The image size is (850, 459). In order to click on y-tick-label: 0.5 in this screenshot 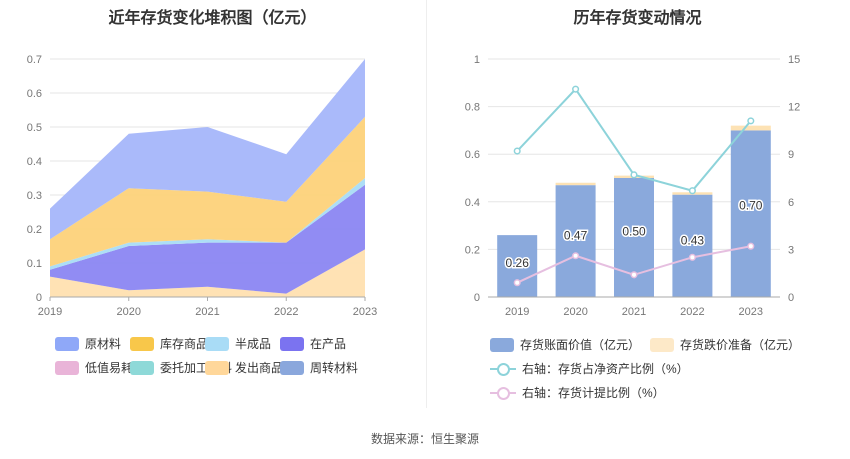, I will do `click(34, 128)`.